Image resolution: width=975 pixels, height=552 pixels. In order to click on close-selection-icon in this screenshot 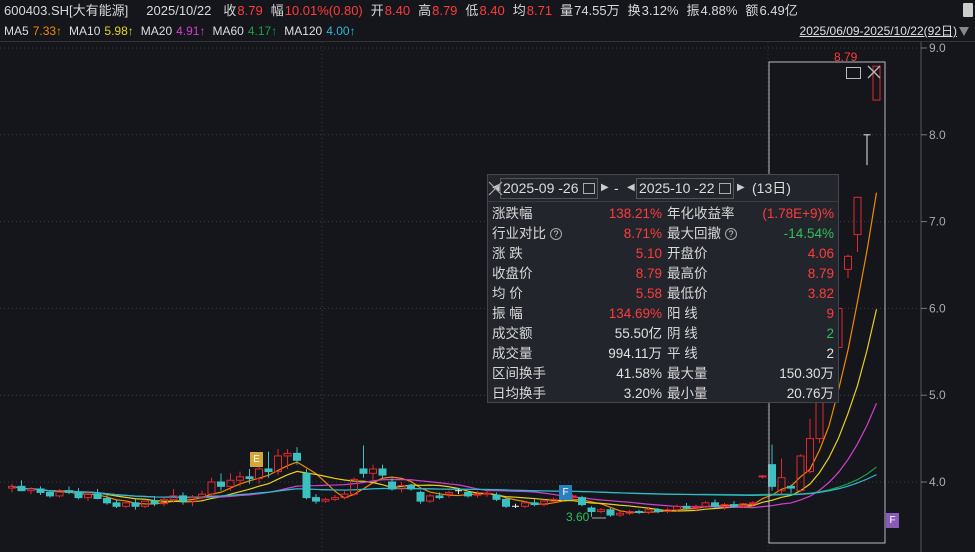, I will do `click(874, 72)`.